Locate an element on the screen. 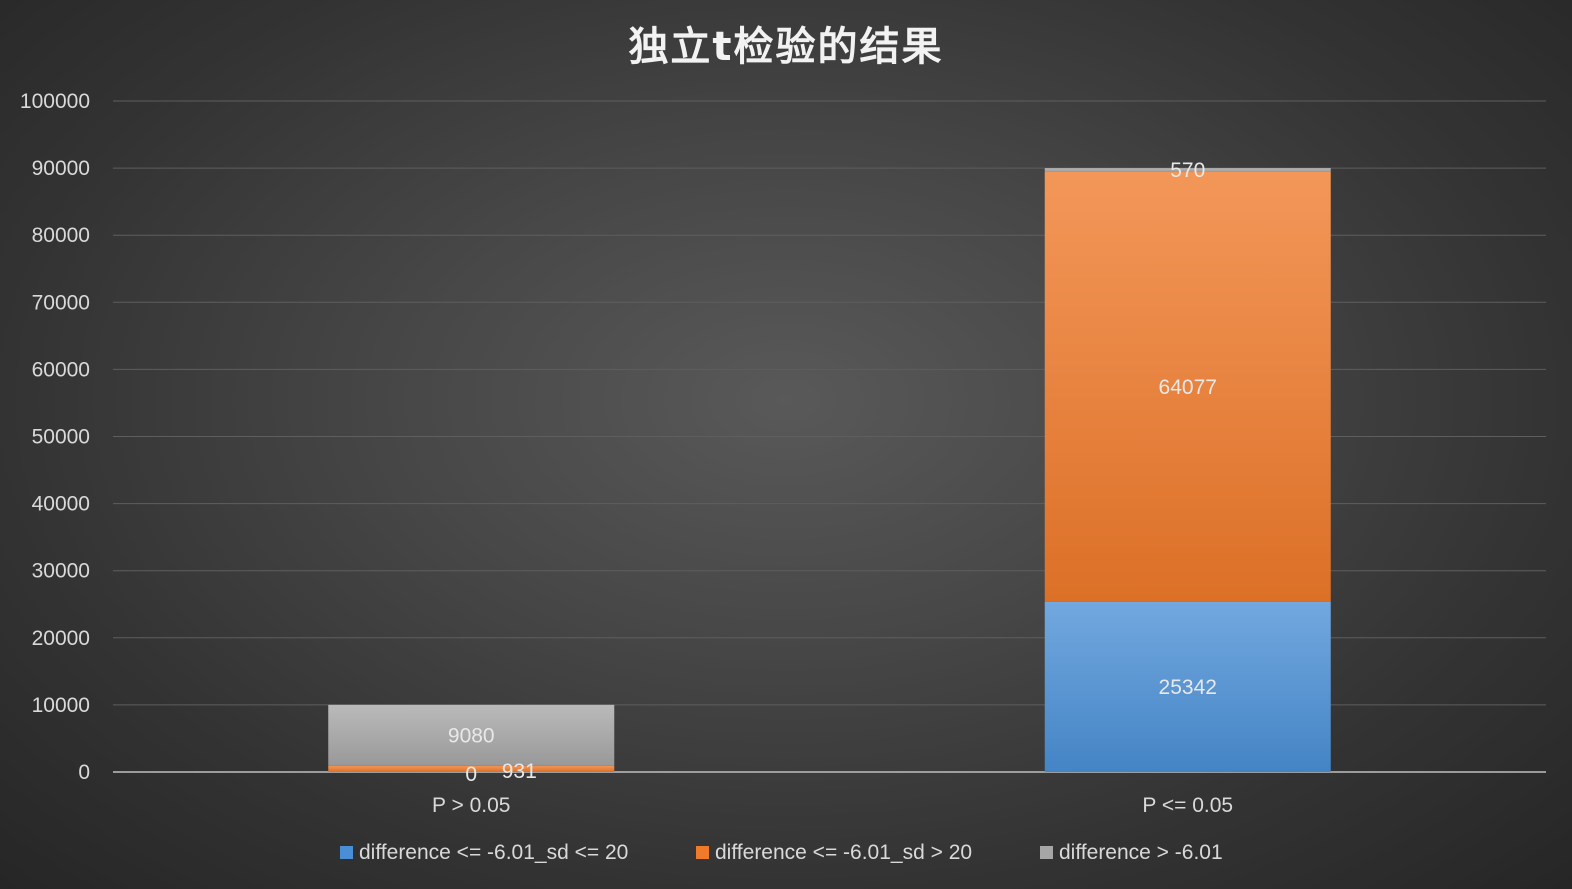 The width and height of the screenshot is (1572, 889). legend-item: difference > -6.01 is located at coordinates (1131, 852).